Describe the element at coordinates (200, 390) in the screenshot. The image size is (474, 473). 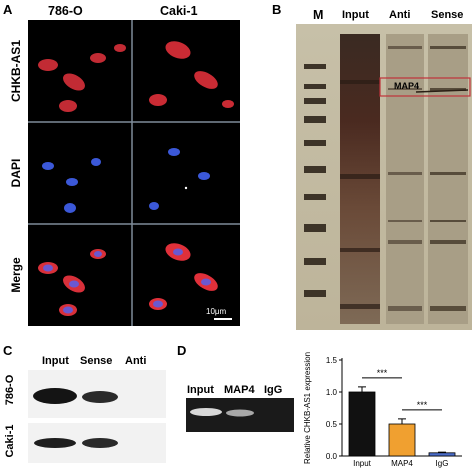
I see `panel-d-lane-input: Input` at that location.